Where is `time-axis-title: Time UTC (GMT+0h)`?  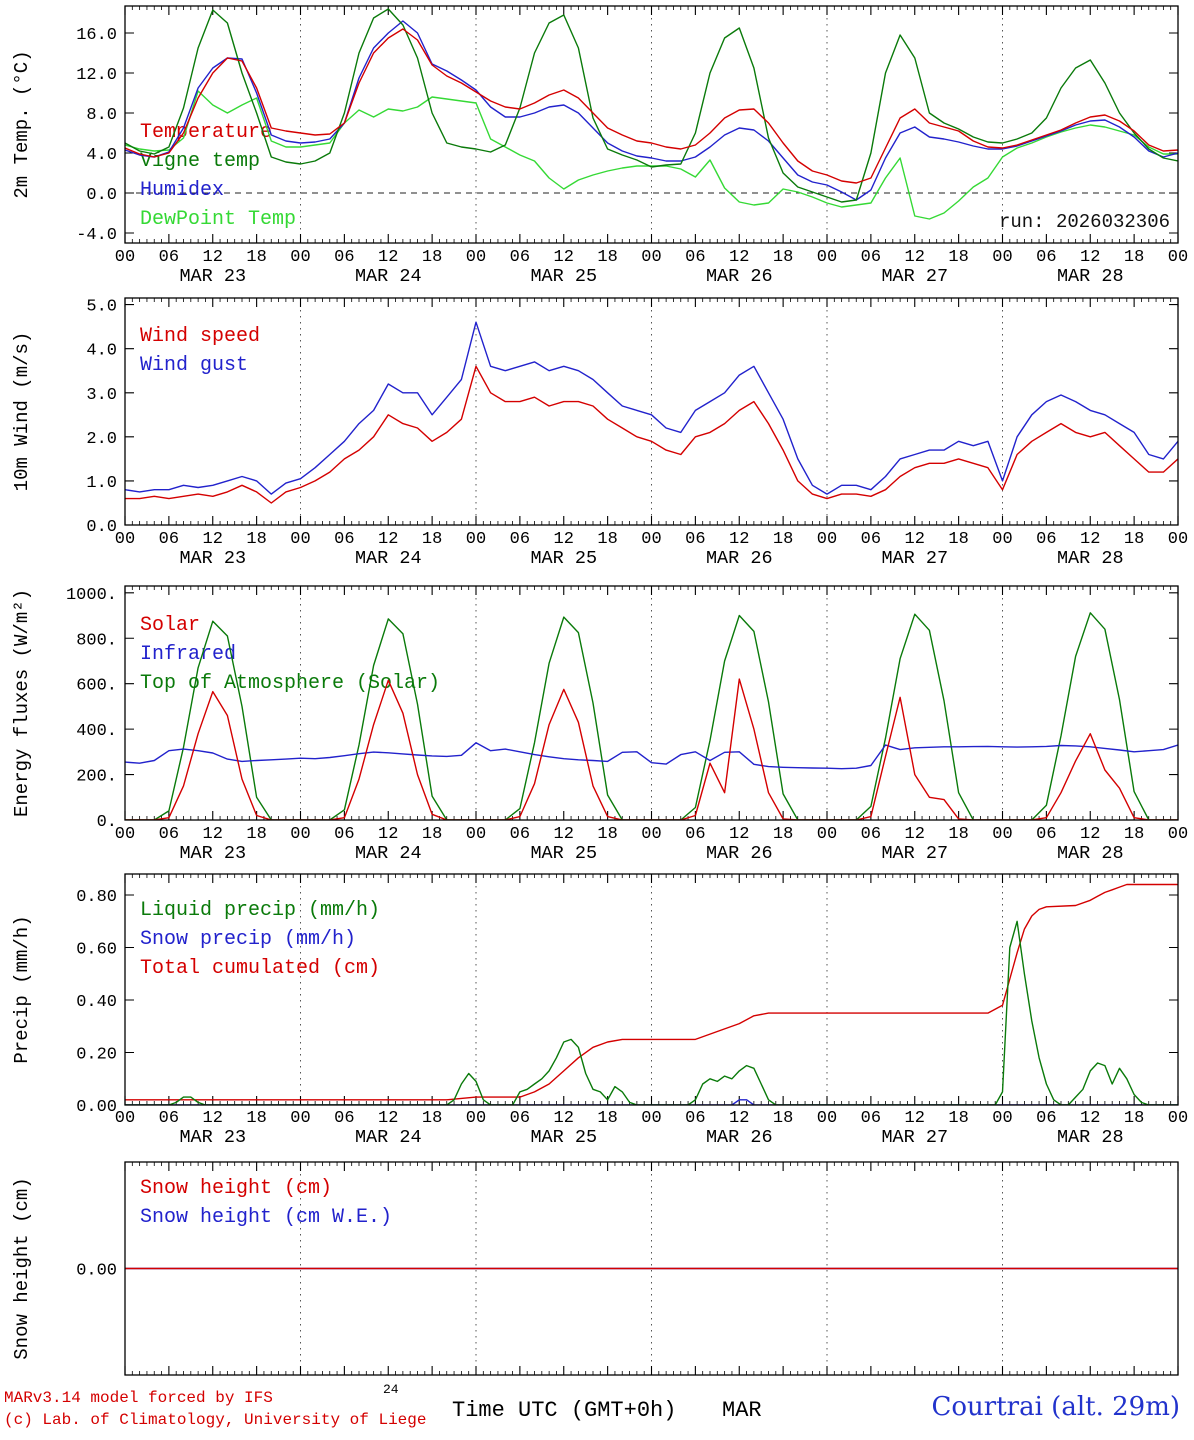 time-axis-title: Time UTC (GMT+0h) is located at coordinates (564, 1410).